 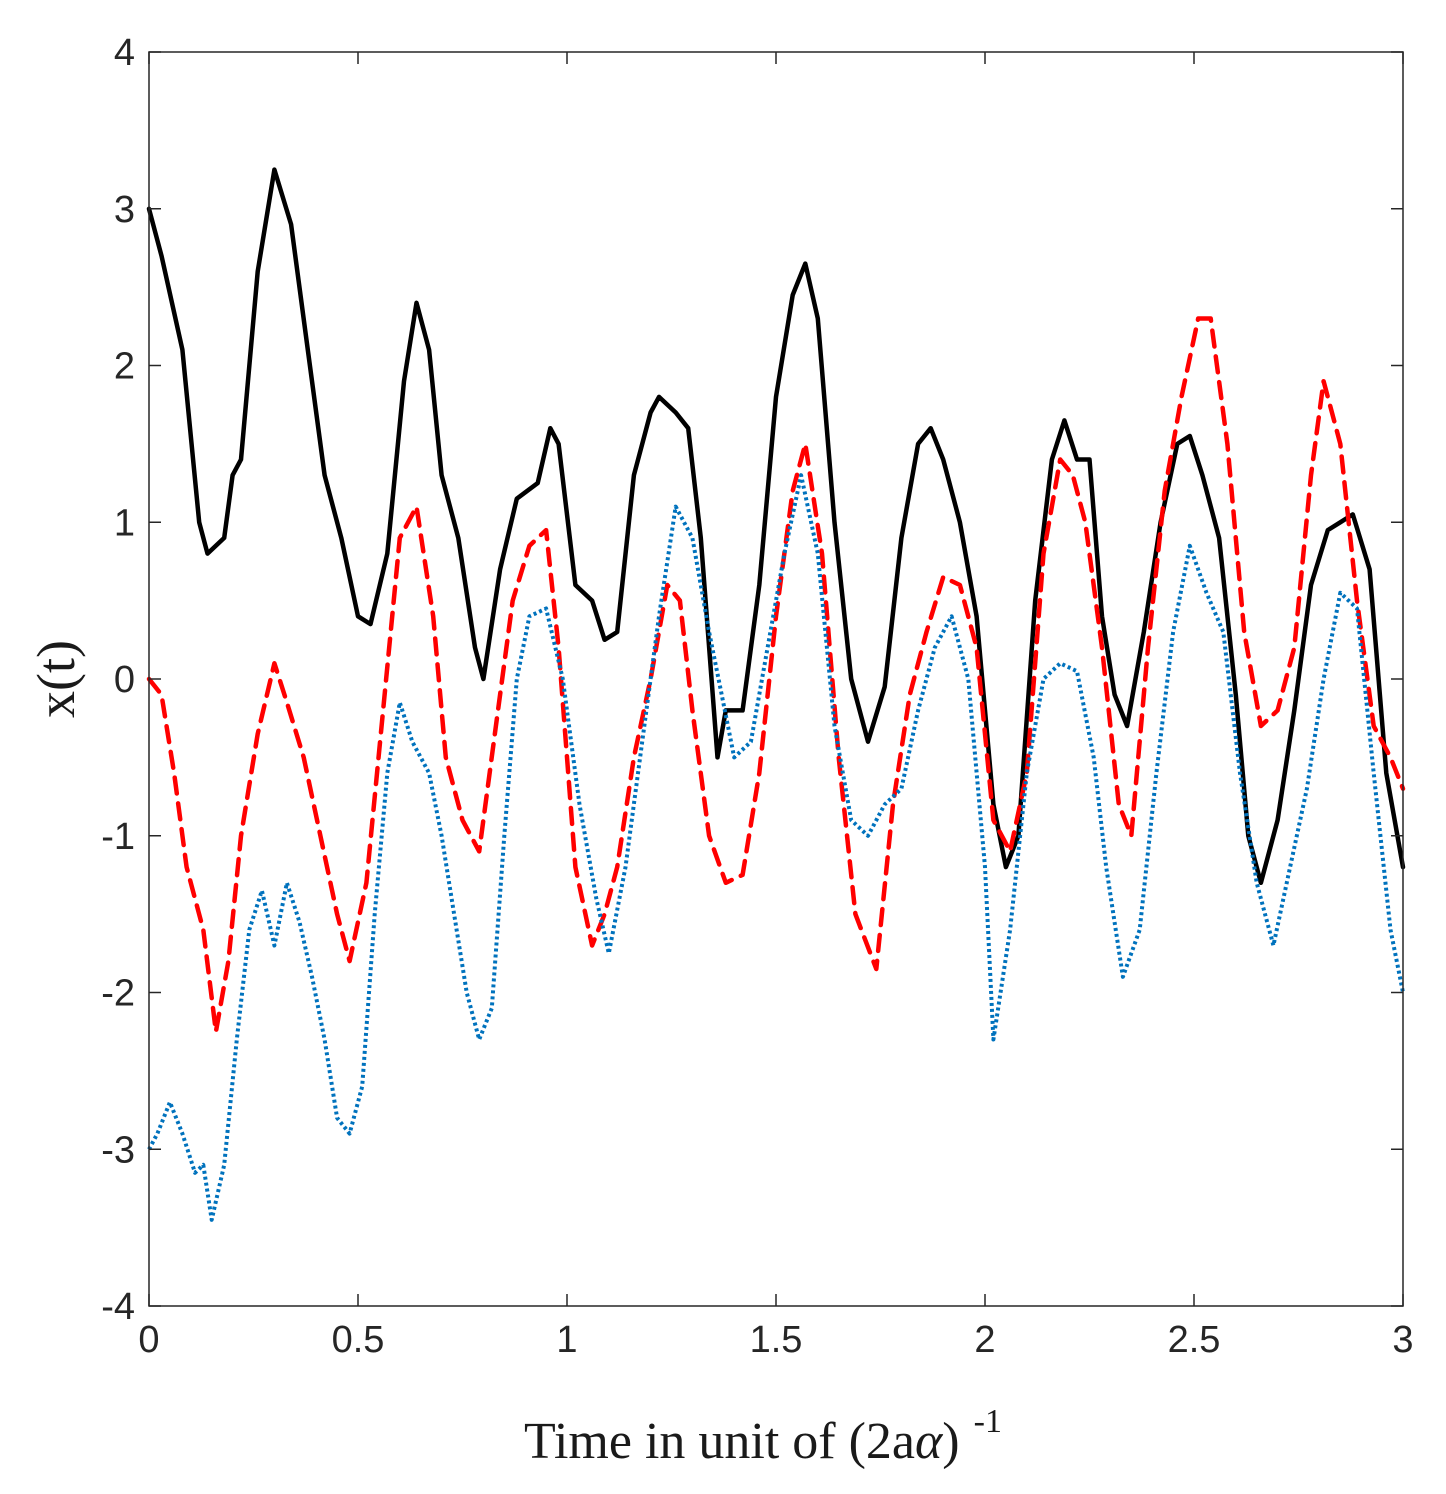 I want to click on x-axis-title-exponent: -1, so click(x=988, y=1421).